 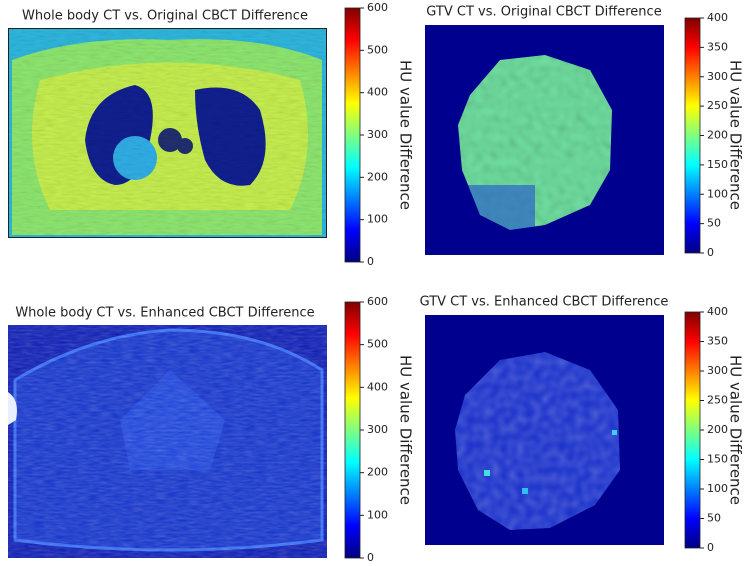 What do you see at coordinates (544, 302) in the screenshot?
I see `panel-title: GTV CT vs. Enhanced CBCT Difference` at bounding box center [544, 302].